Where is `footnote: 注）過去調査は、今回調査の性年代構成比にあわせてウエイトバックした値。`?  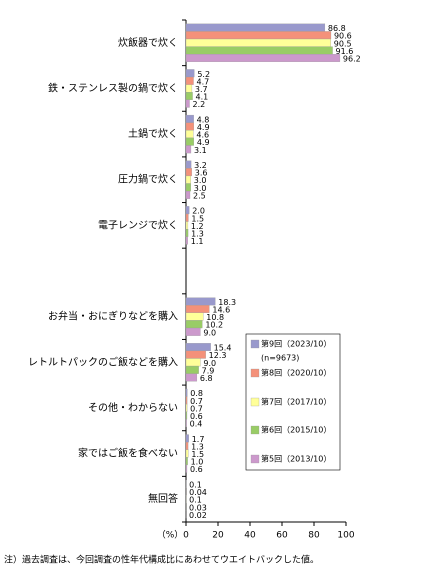
footnote: 注）過去調査は、今回調査の性年代構成比にあわせてウエイトバックした値。 is located at coordinates (161, 560).